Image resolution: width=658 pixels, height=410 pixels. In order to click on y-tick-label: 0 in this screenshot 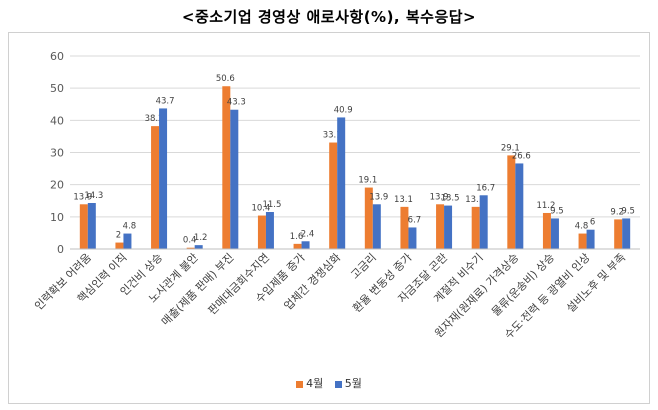, I will do `click(60, 249)`.